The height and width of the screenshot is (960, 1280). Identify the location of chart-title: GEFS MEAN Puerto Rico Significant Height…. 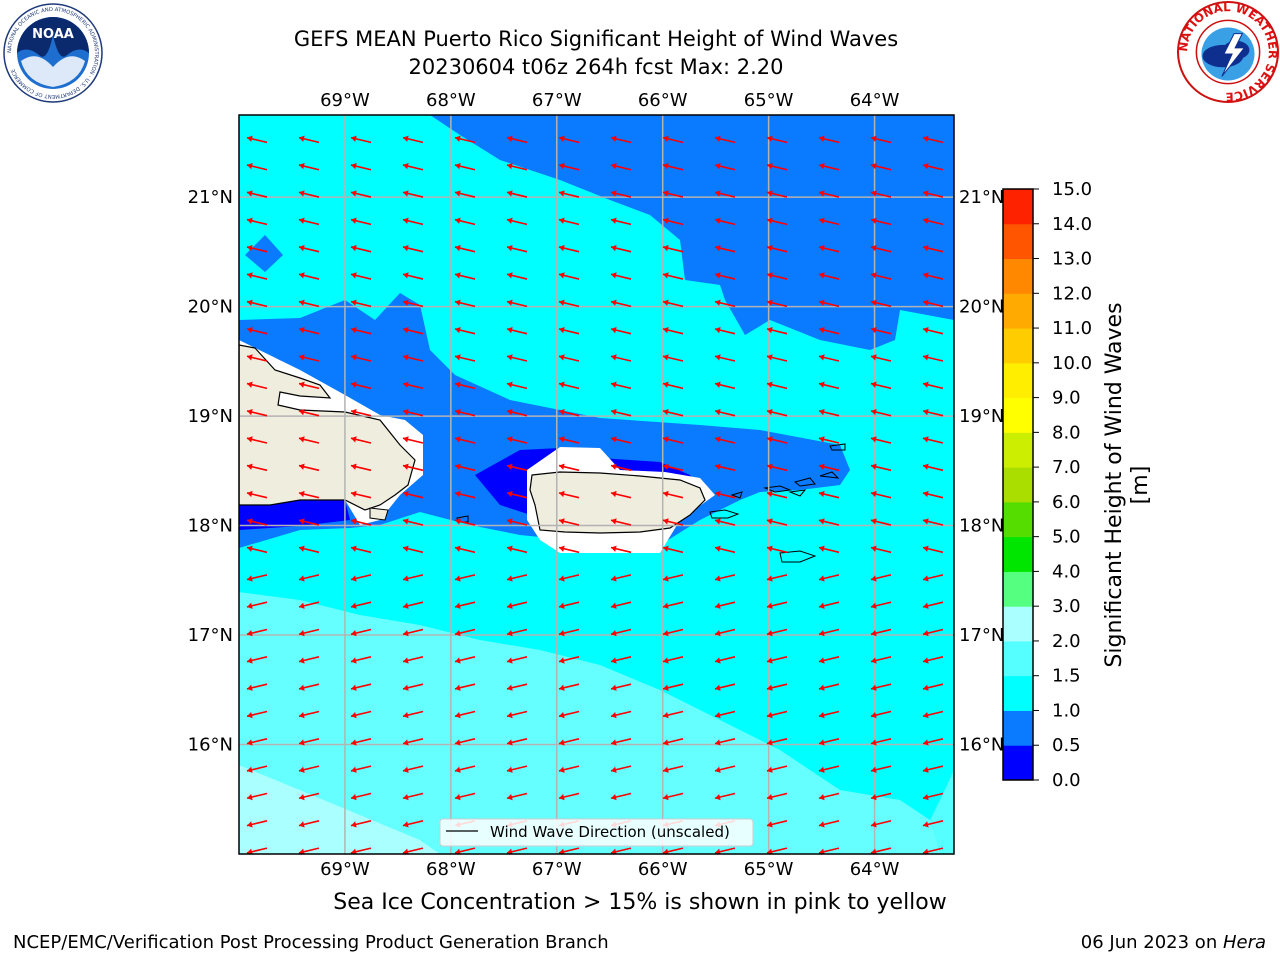
(596, 39).